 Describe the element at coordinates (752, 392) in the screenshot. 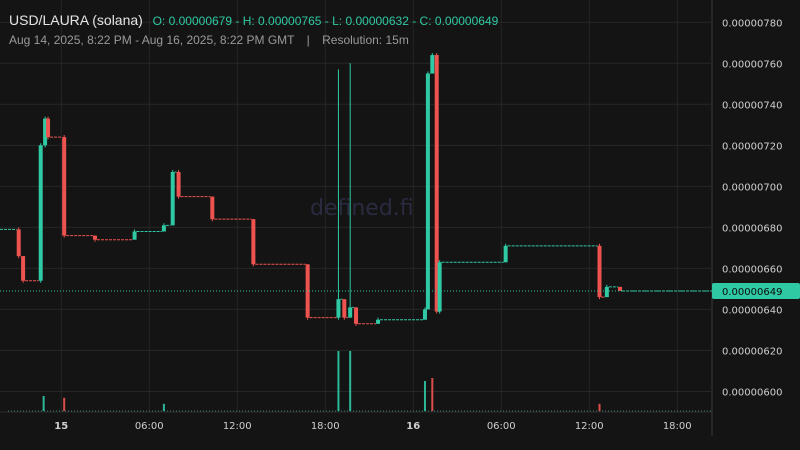

I see `y-tick-label: 0.00000600` at that location.